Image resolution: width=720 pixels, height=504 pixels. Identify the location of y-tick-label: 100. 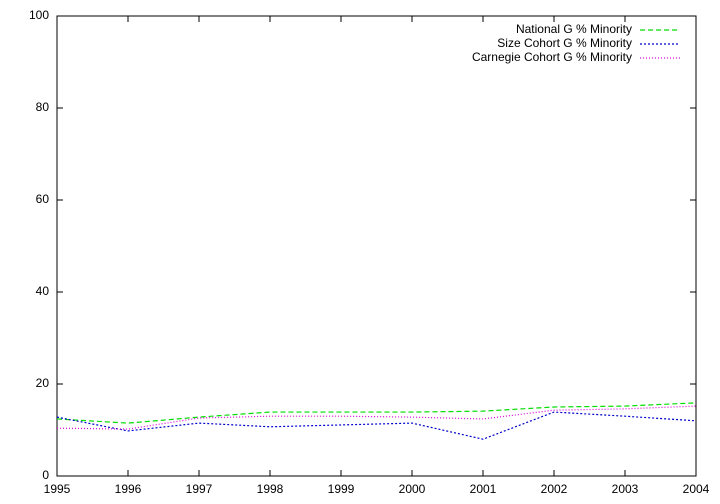
(39, 15).